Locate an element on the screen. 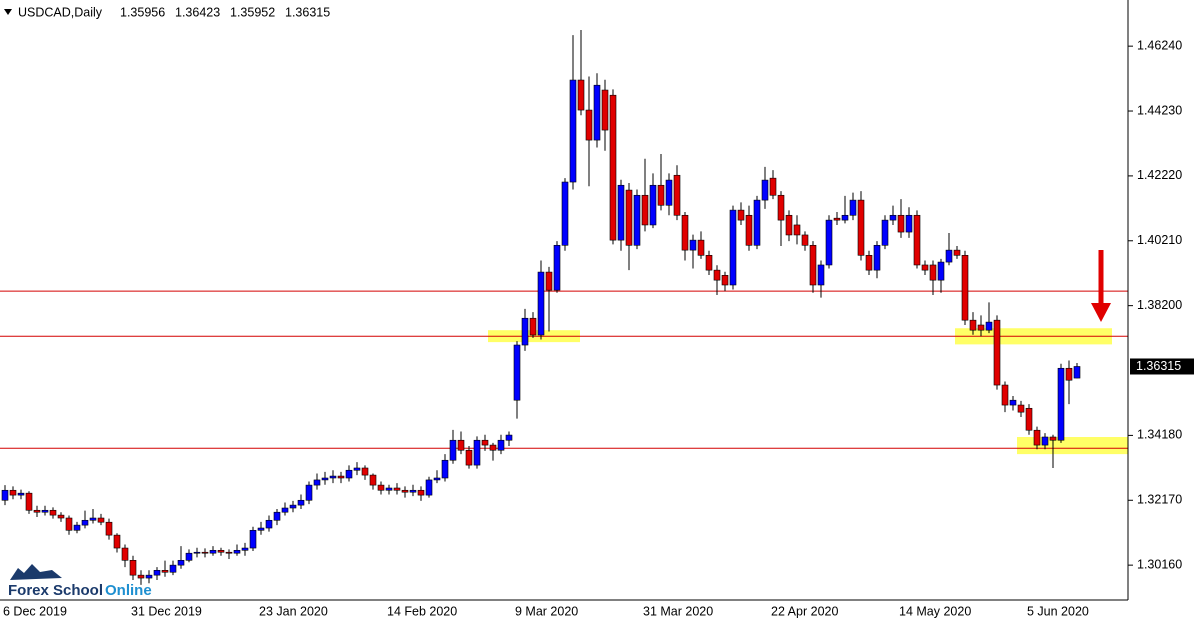 The image size is (1200, 627). arrow-head is located at coordinates (1101, 312).